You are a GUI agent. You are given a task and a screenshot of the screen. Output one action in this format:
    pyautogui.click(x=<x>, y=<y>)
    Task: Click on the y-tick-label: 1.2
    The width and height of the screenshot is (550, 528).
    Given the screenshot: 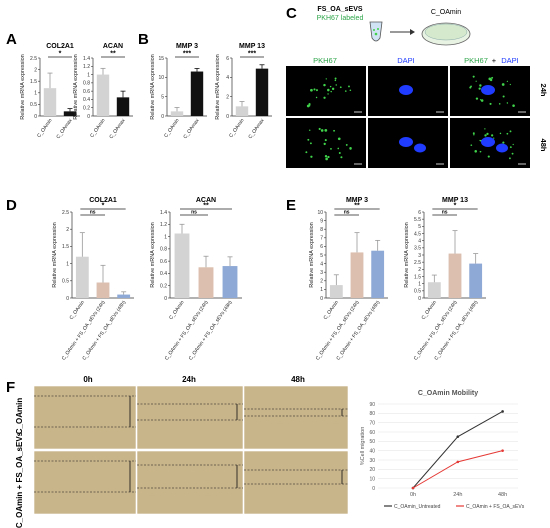 What is the action you would take?
    pyautogui.click(x=163, y=225)
    